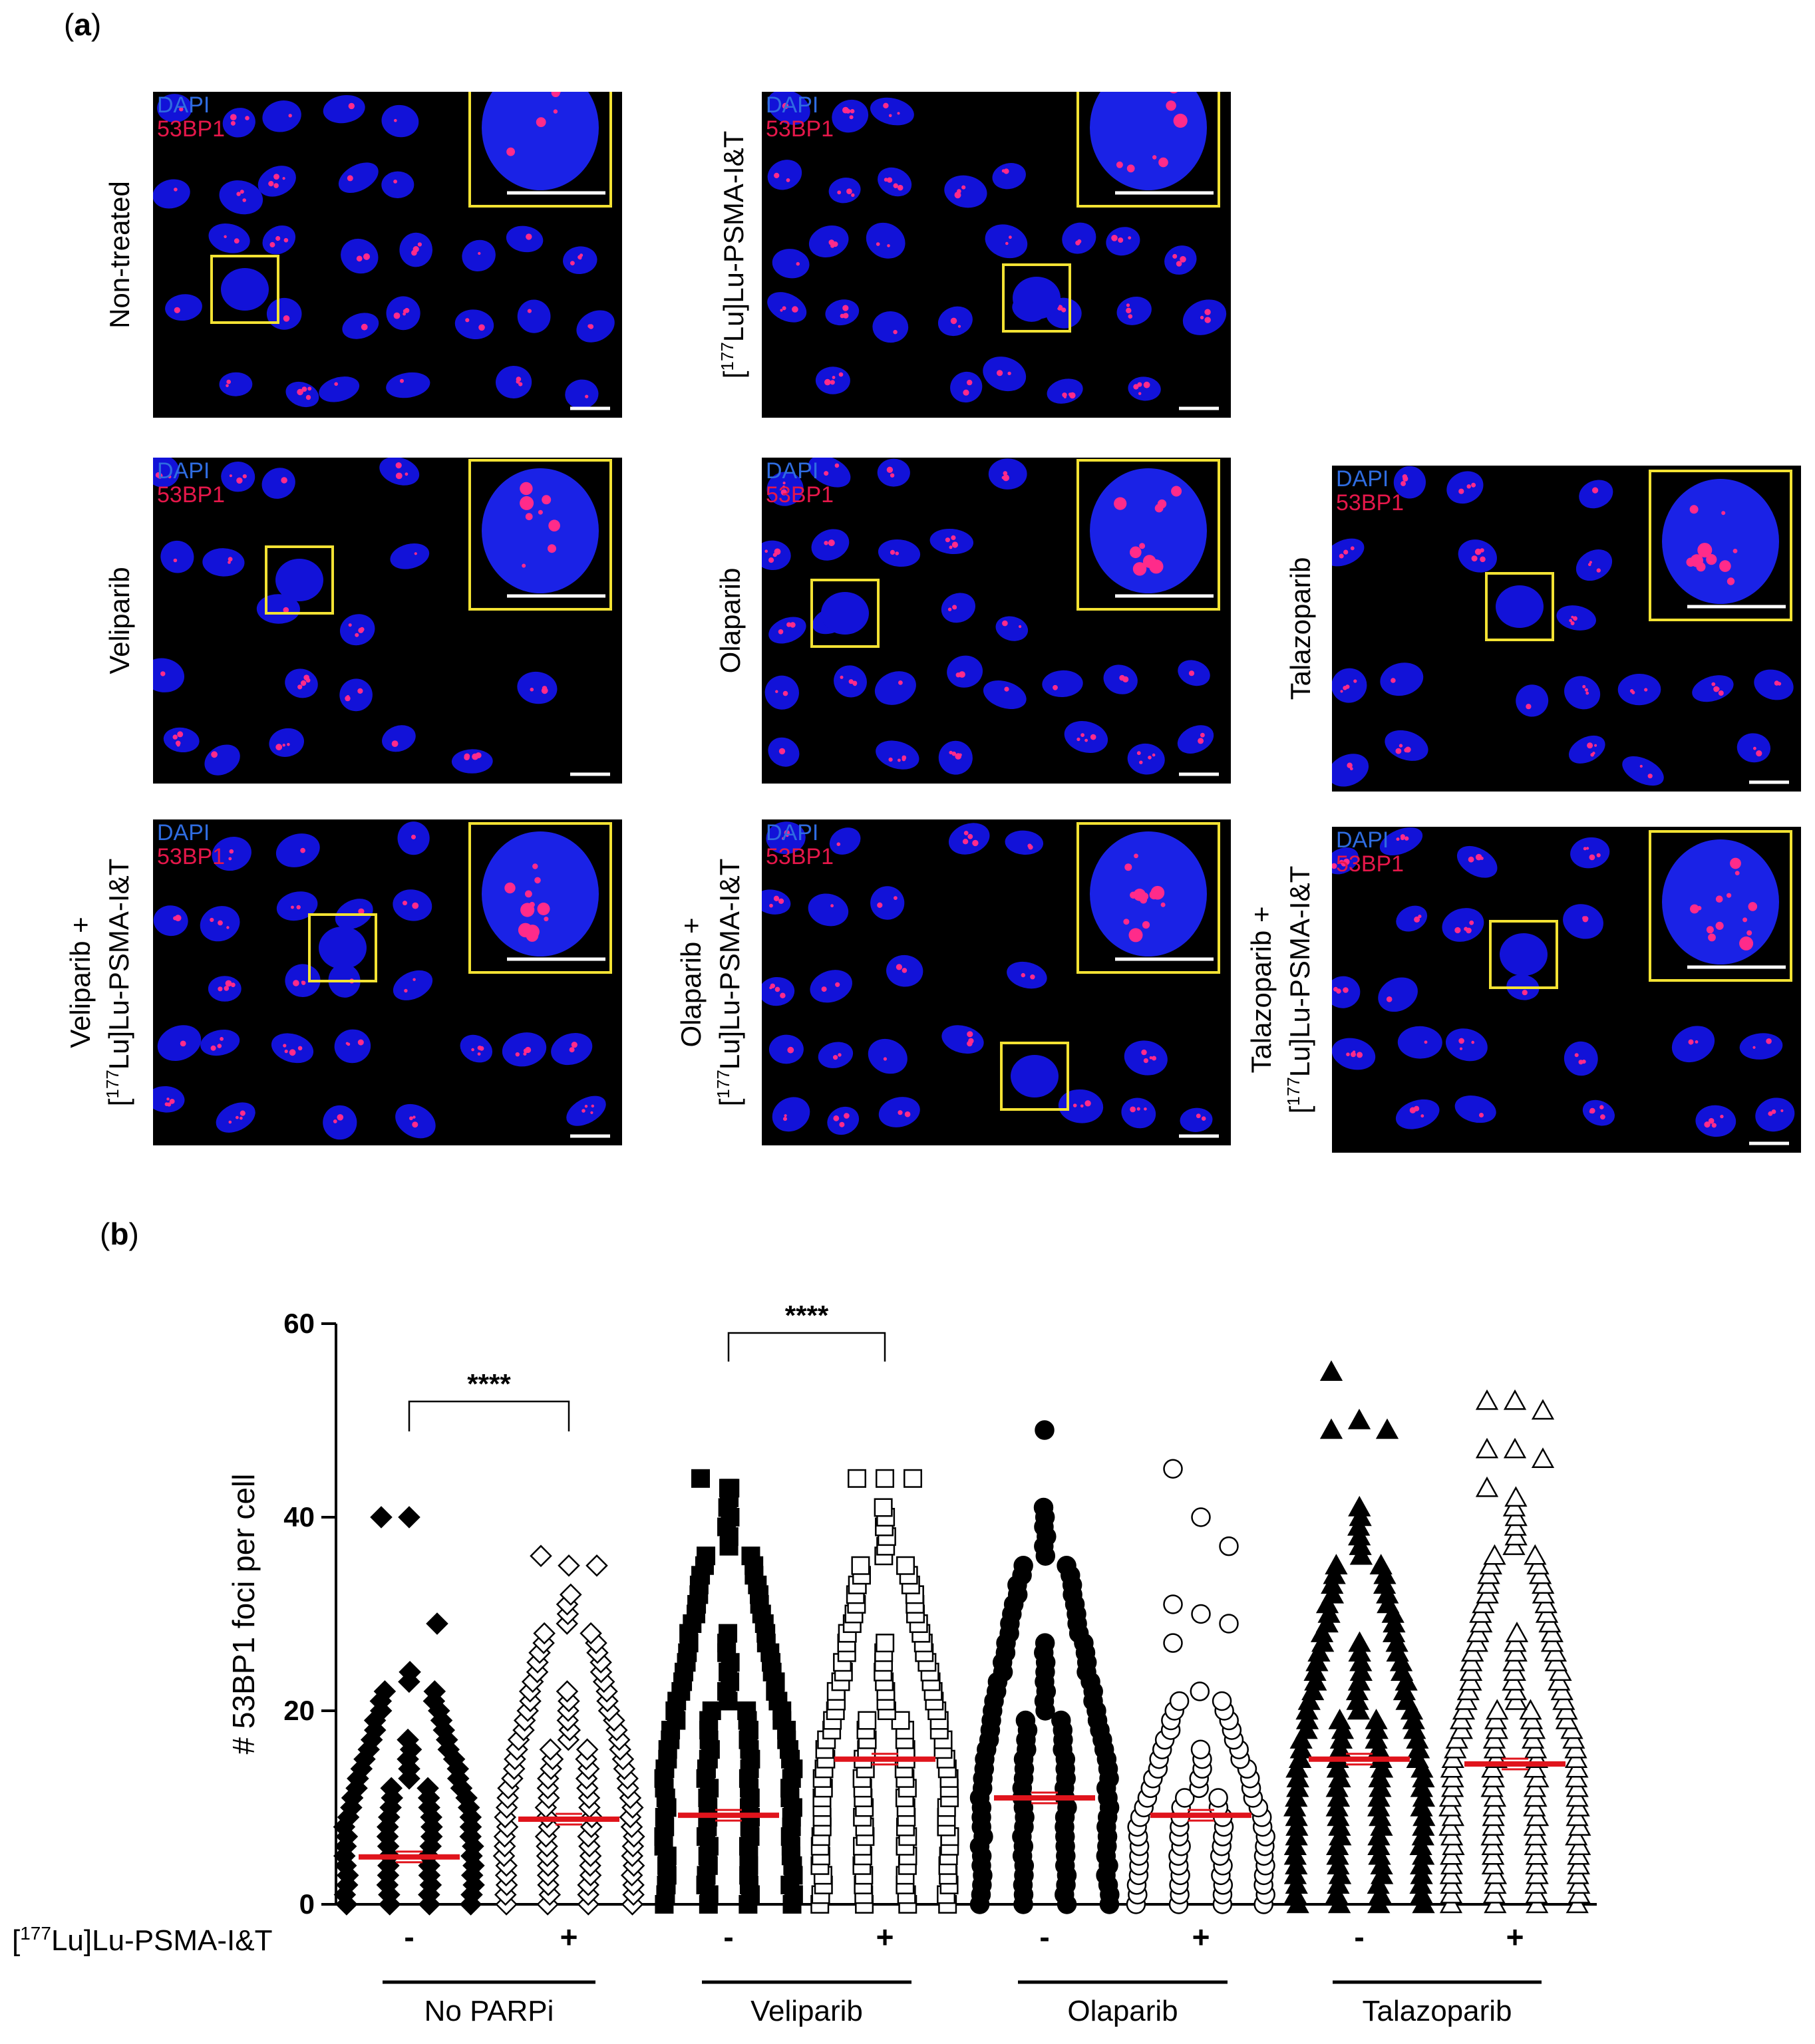 Image resolution: width=1815 pixels, height=2044 pixels. What do you see at coordinates (1437, 2011) in the screenshot?
I see `group-label: Talazoparib` at bounding box center [1437, 2011].